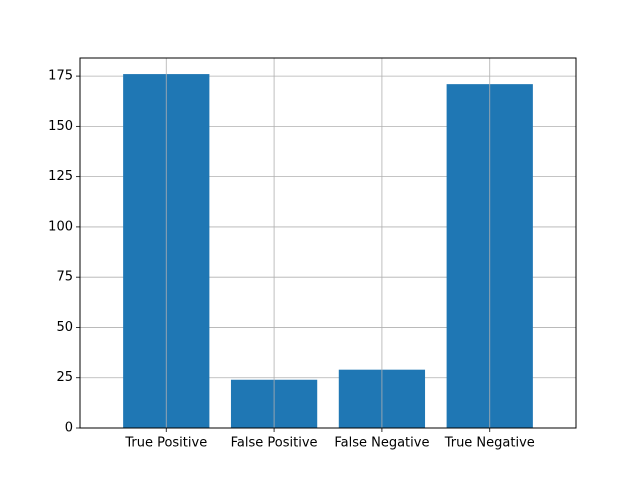 Image resolution: width=640 pixels, height=485 pixels. I want to click on x-tick-label: False Negative, so click(381, 443).